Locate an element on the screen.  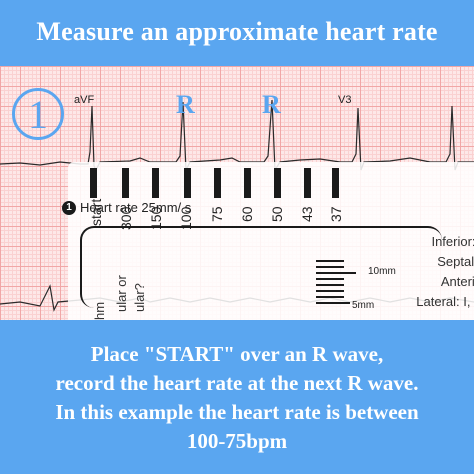
mm-label-10: 10mm is located at coordinates (382, 271).